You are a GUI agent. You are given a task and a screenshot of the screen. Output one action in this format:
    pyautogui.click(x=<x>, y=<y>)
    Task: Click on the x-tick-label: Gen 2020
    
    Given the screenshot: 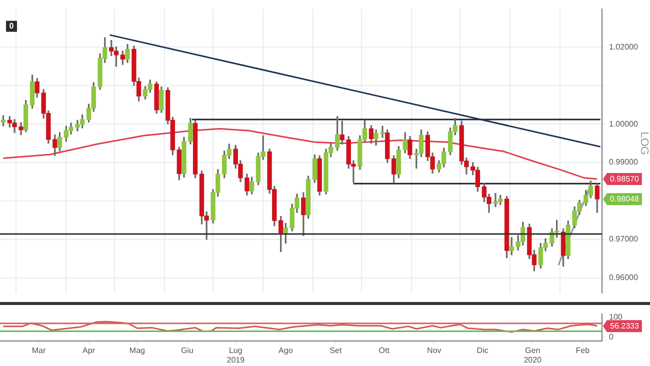 What is the action you would take?
    pyautogui.click(x=533, y=355)
    